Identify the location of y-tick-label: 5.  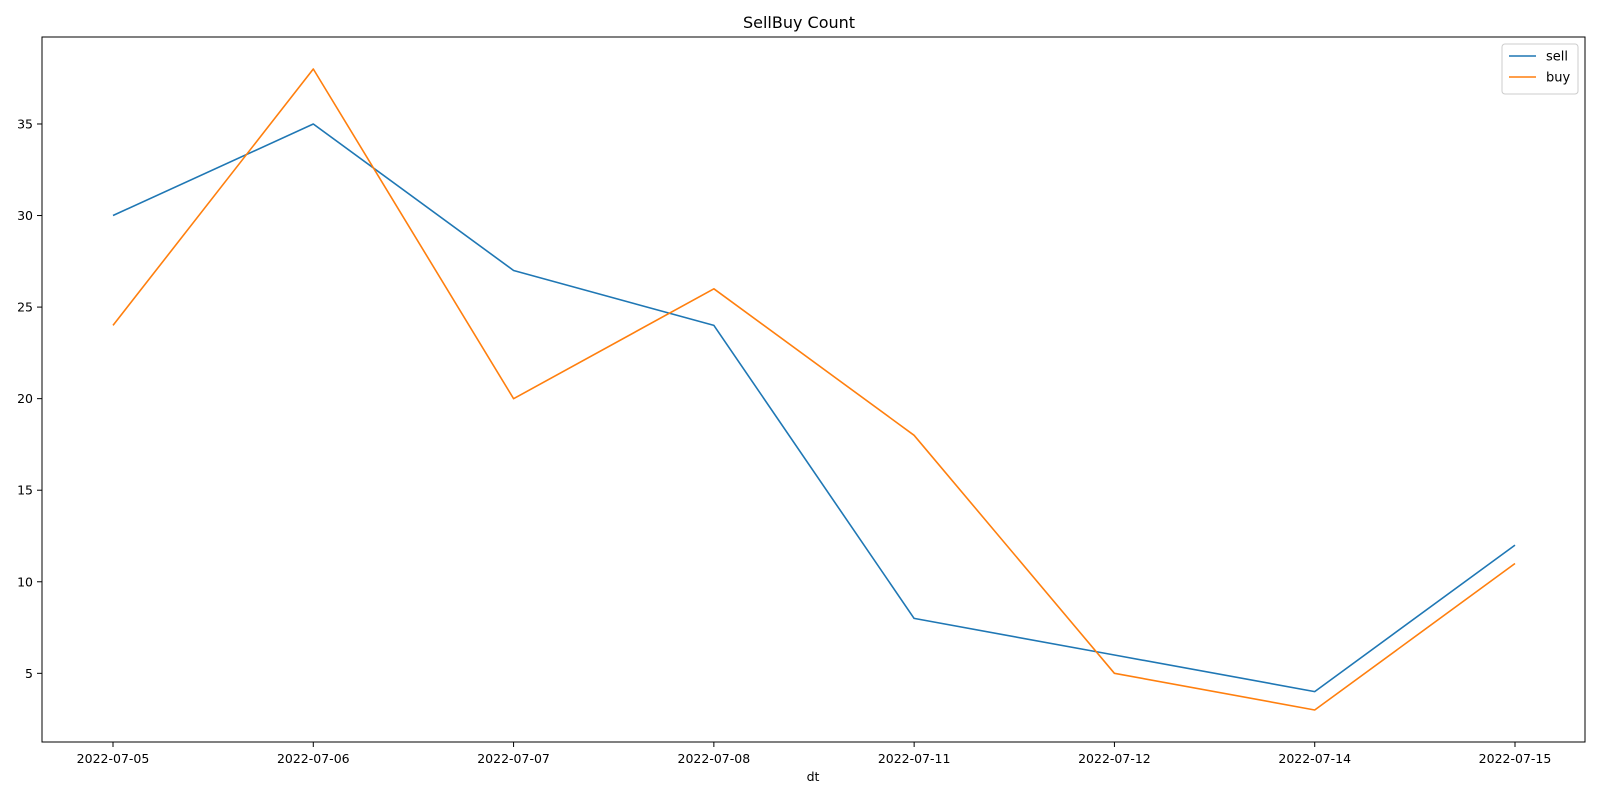
(29, 673).